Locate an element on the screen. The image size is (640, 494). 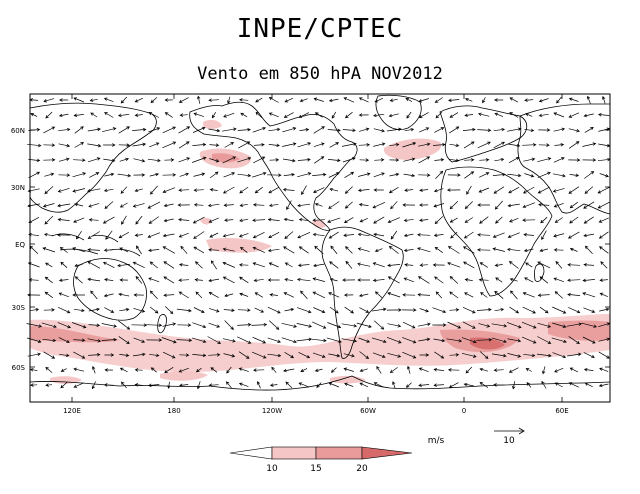
lat-label: EQ is located at coordinates (20, 245).